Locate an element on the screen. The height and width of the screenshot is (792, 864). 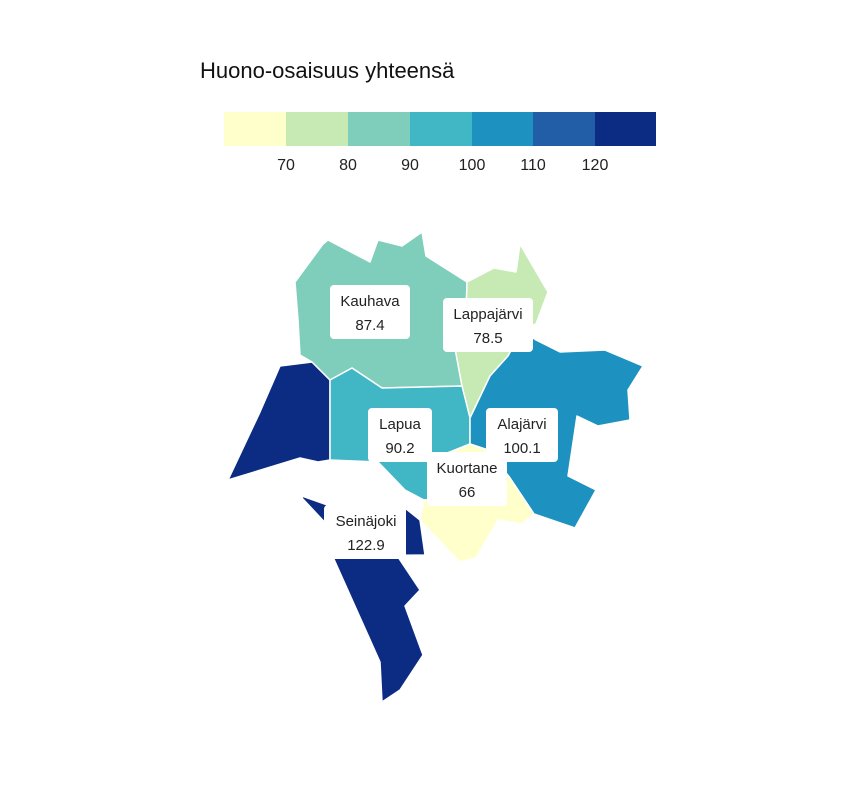
label-box-lappajarvi is located at coordinates (488, 325).